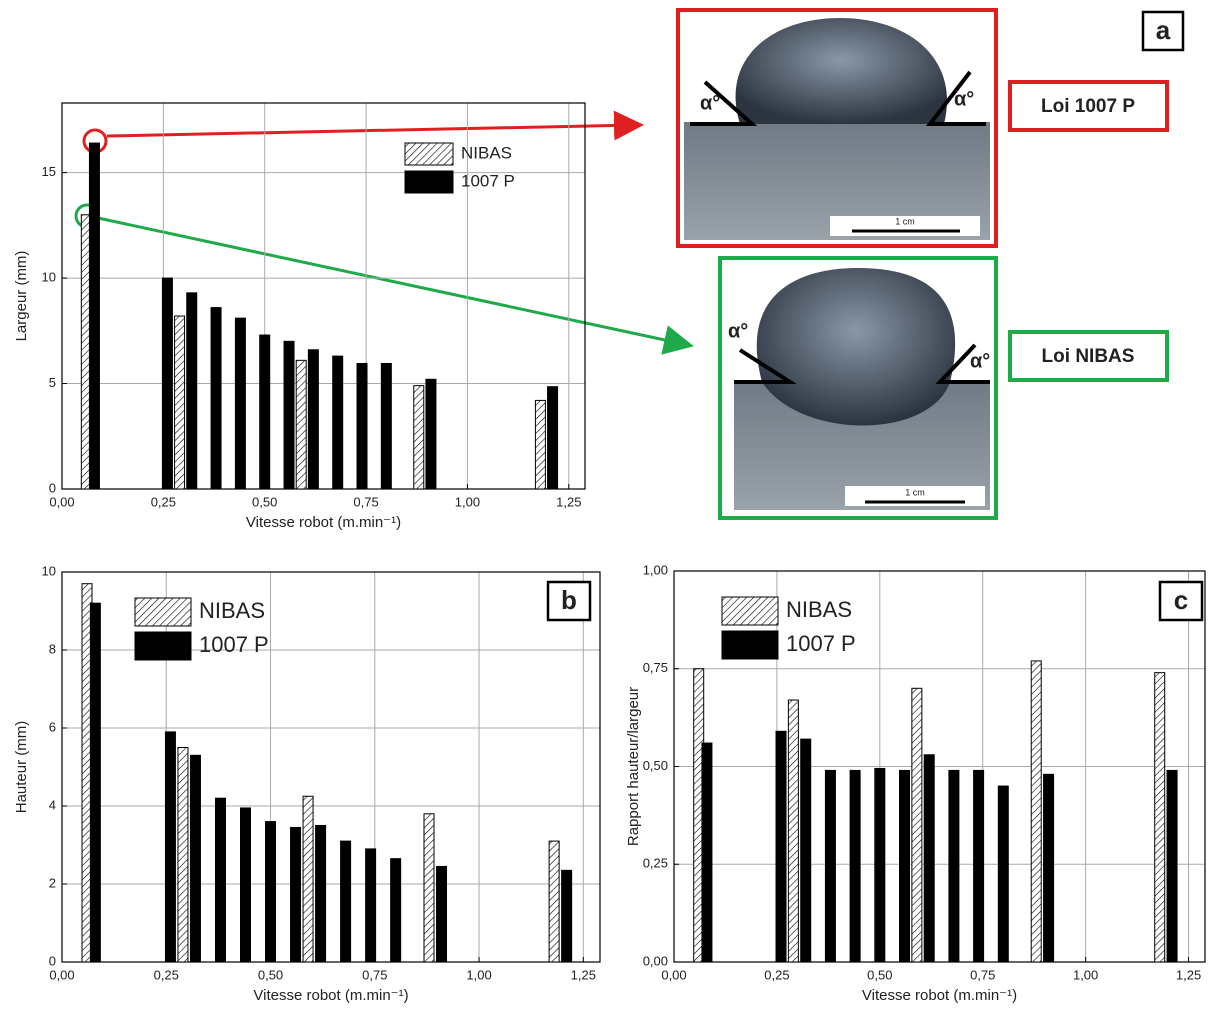 The height and width of the screenshot is (1016, 1208). I want to click on y-axis-label: Rapport hauteur/largeur, so click(633, 766).